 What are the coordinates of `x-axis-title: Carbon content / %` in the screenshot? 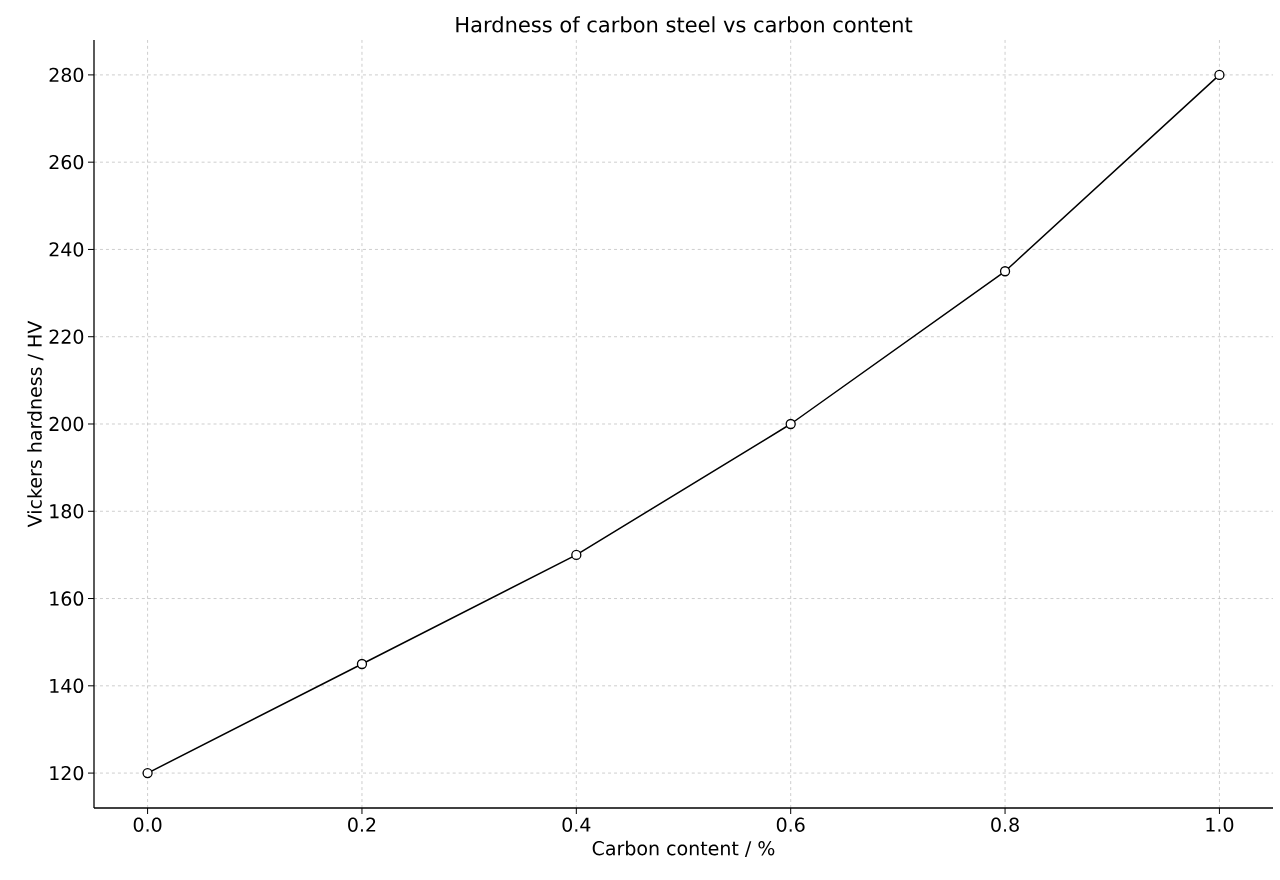 It's located at (683, 848).